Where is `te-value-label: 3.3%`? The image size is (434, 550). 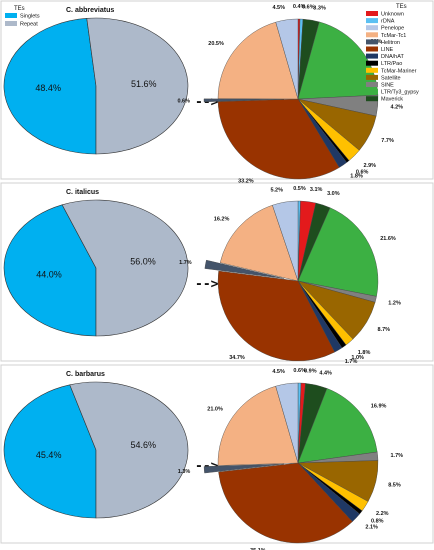 te-value-label: 3.3% is located at coordinates (319, 9).